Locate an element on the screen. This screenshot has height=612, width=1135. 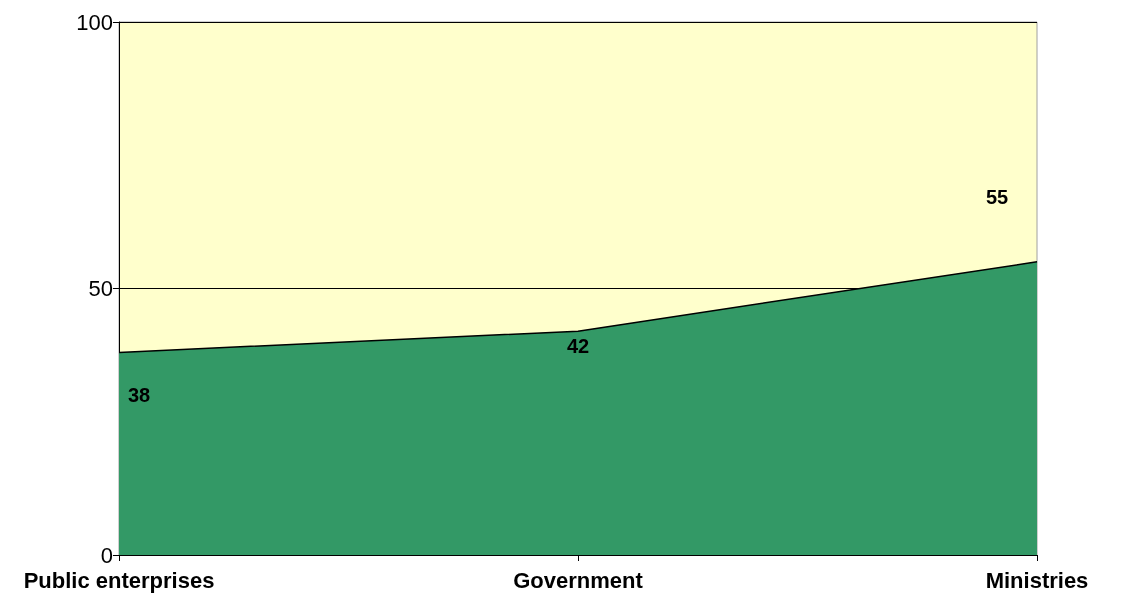
y-tick-label: 50 is located at coordinates (100, 288).